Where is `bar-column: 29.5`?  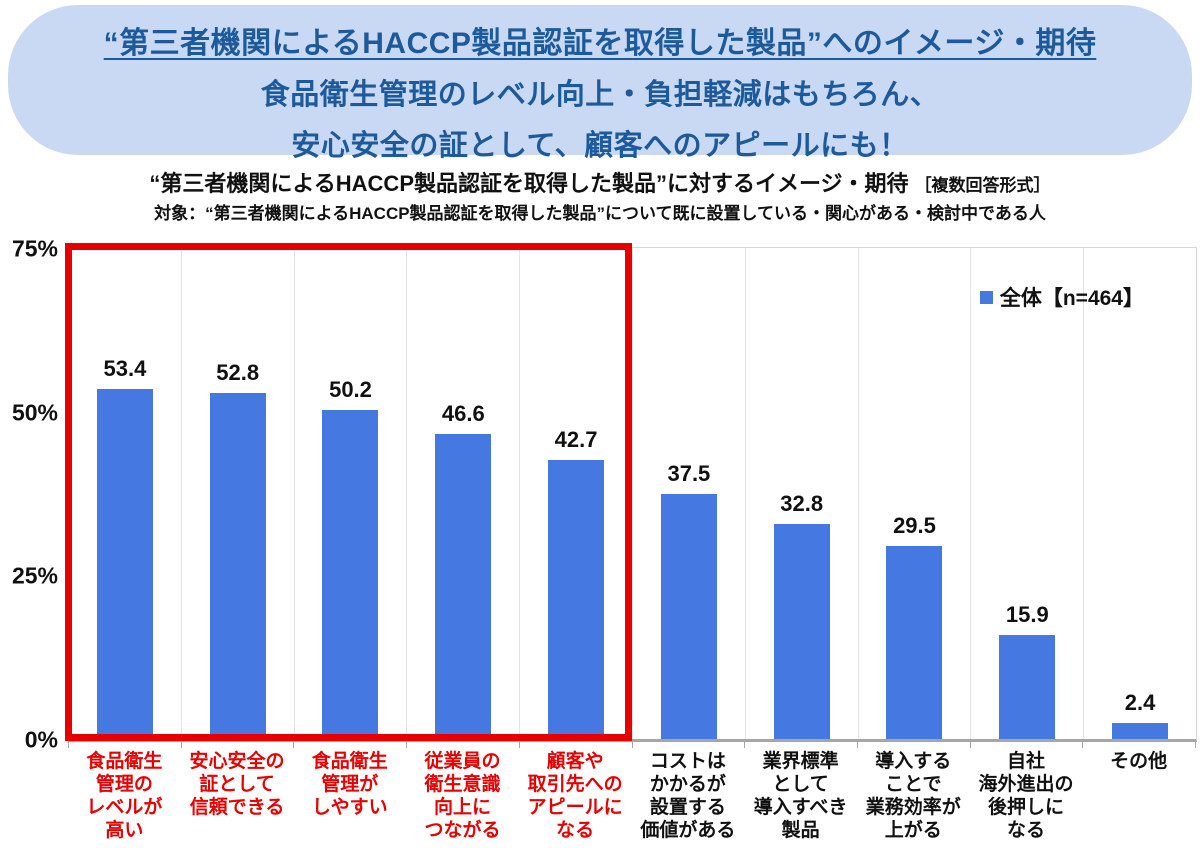 bar-column: 29.5 is located at coordinates (915, 493).